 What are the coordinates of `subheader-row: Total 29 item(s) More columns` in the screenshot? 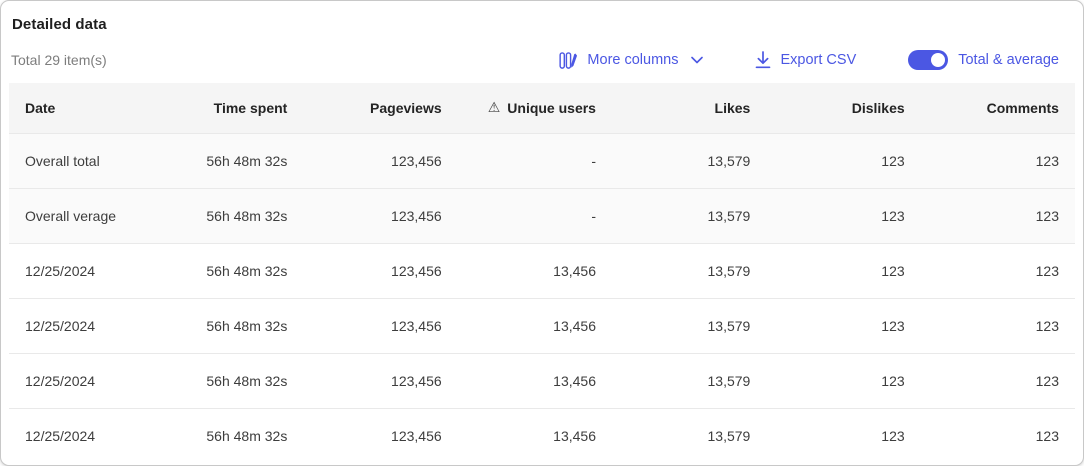 It's located at (542, 60).